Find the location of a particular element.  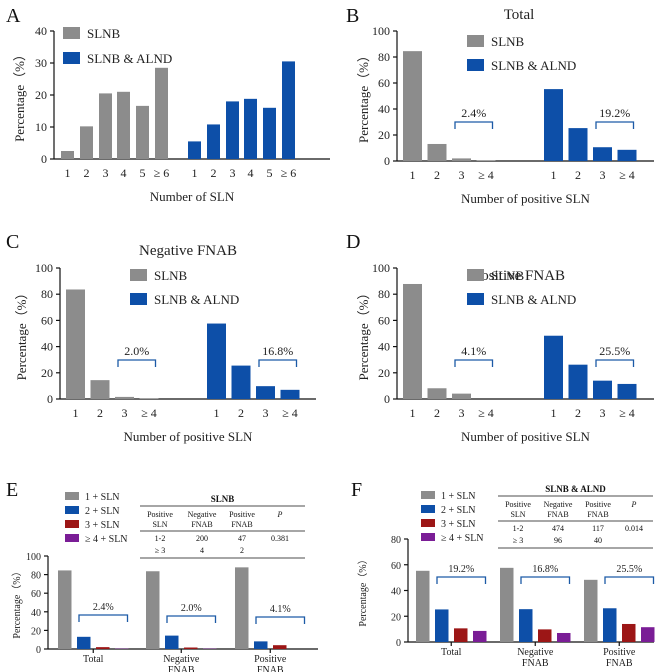

bracket-label: 4.1% is located at coordinates (280, 609).